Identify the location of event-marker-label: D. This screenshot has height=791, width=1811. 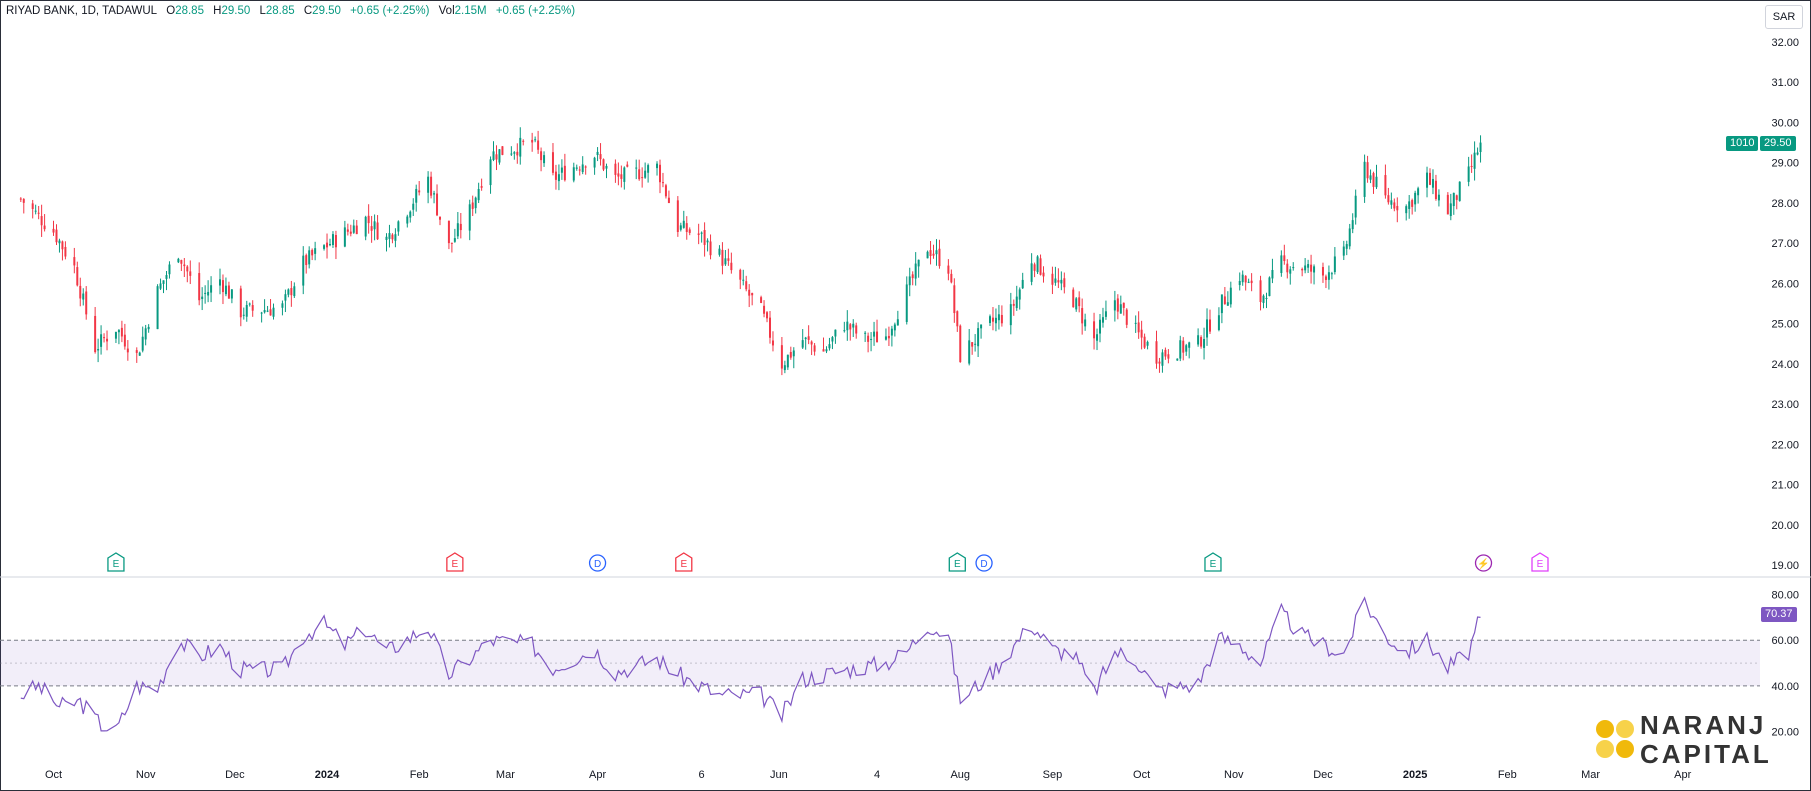
(983, 564).